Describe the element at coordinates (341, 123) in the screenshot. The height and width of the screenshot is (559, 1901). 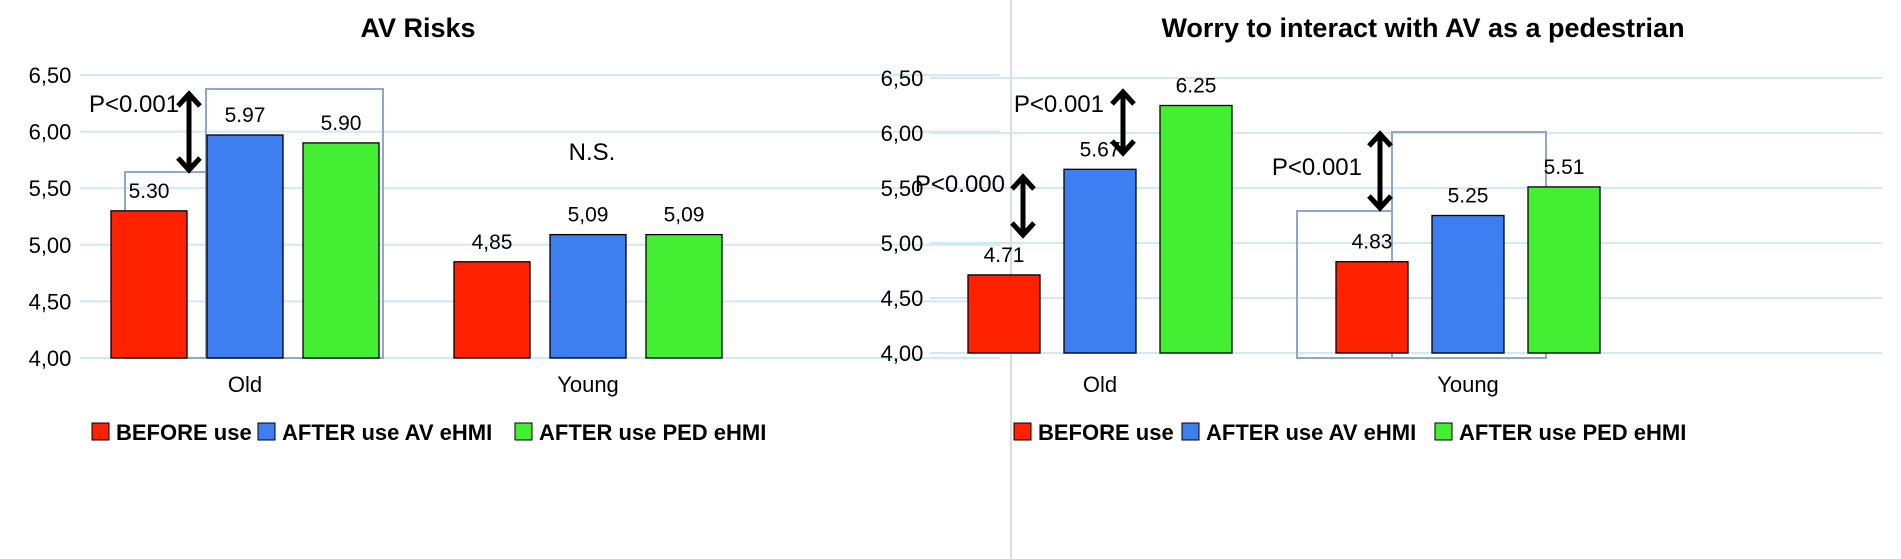
I see `data-label: 5.90` at that location.